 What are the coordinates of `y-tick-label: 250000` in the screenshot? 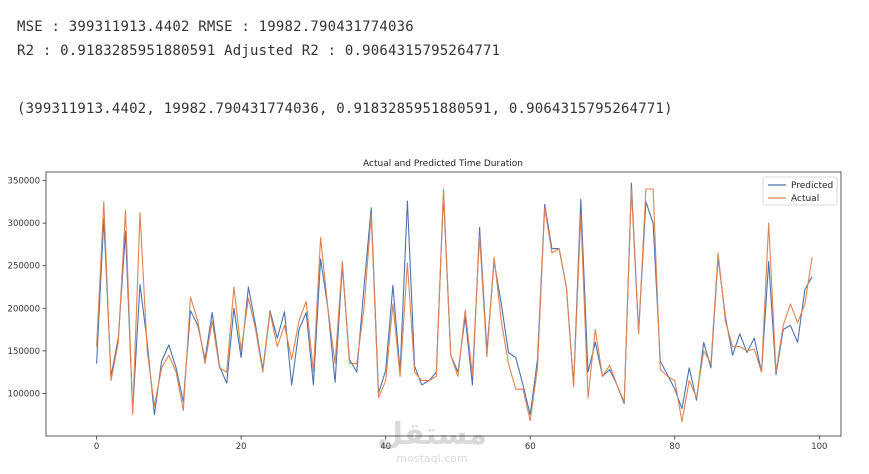 It's located at (24, 267).